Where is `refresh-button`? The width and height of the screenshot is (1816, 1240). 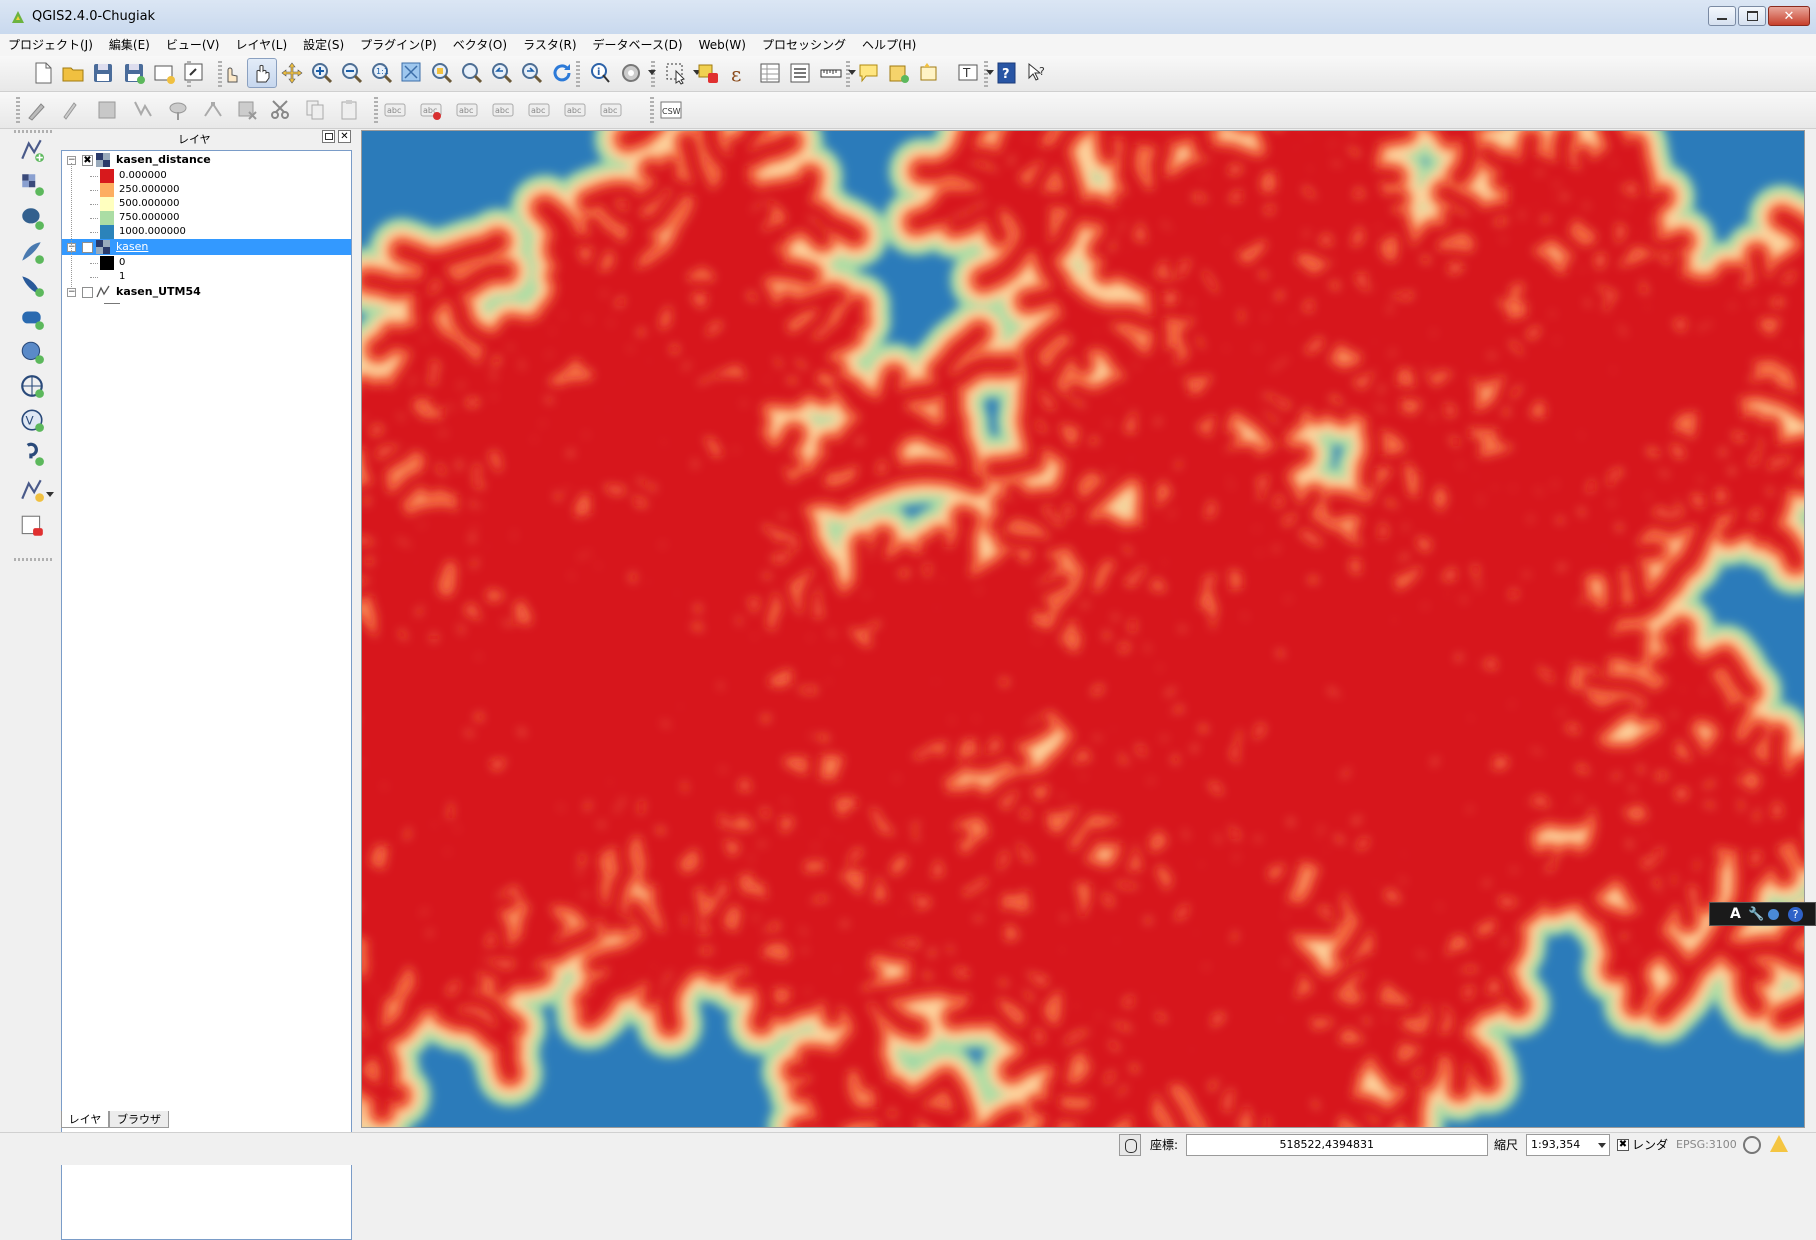
refresh-button is located at coordinates (562, 73).